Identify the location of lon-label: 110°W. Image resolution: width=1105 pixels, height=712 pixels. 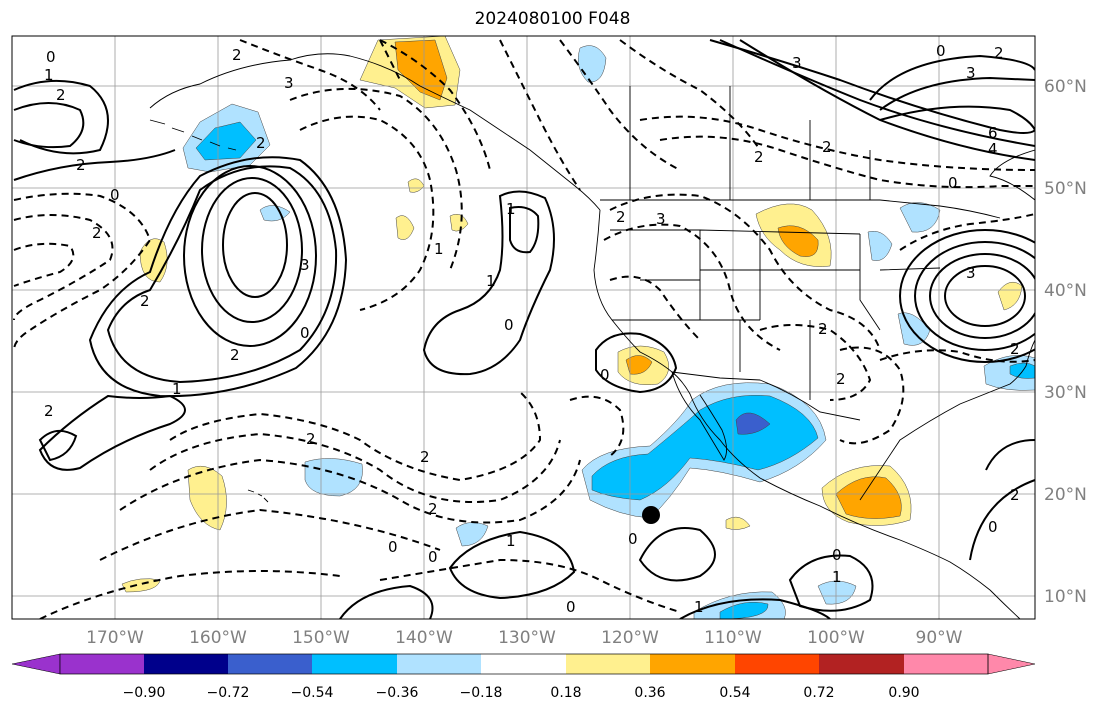
(733, 638).